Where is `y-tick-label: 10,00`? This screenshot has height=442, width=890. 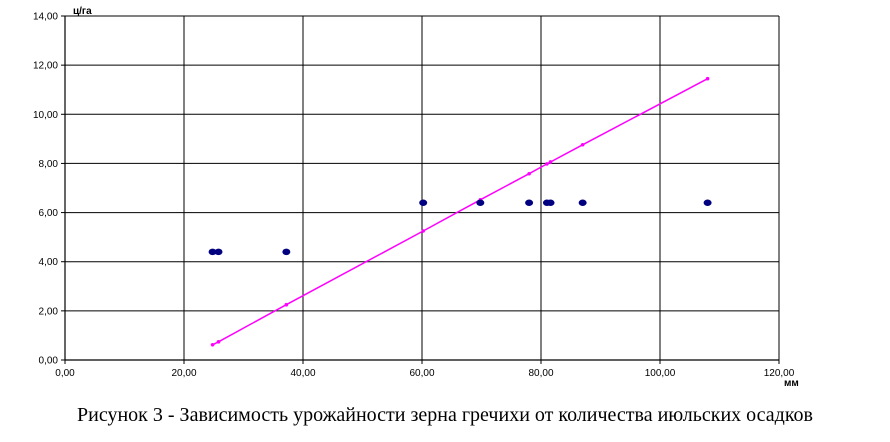
y-tick-label: 10,00 is located at coordinates (45, 115).